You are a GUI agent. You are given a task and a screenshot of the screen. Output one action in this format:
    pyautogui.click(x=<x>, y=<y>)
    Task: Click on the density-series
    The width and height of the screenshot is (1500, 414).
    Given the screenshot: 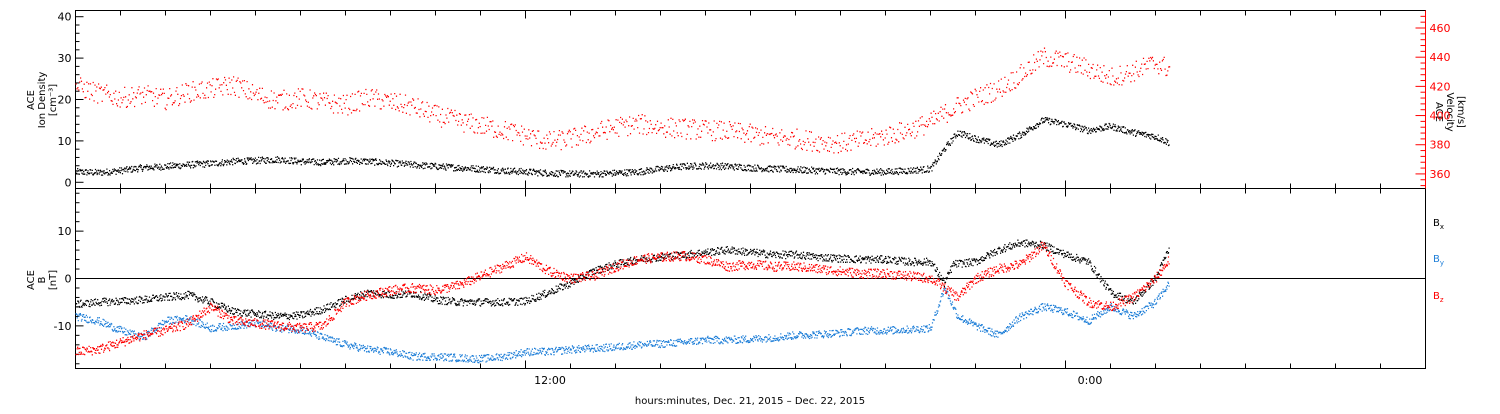 What is the action you would take?
    pyautogui.click(x=622, y=147)
    